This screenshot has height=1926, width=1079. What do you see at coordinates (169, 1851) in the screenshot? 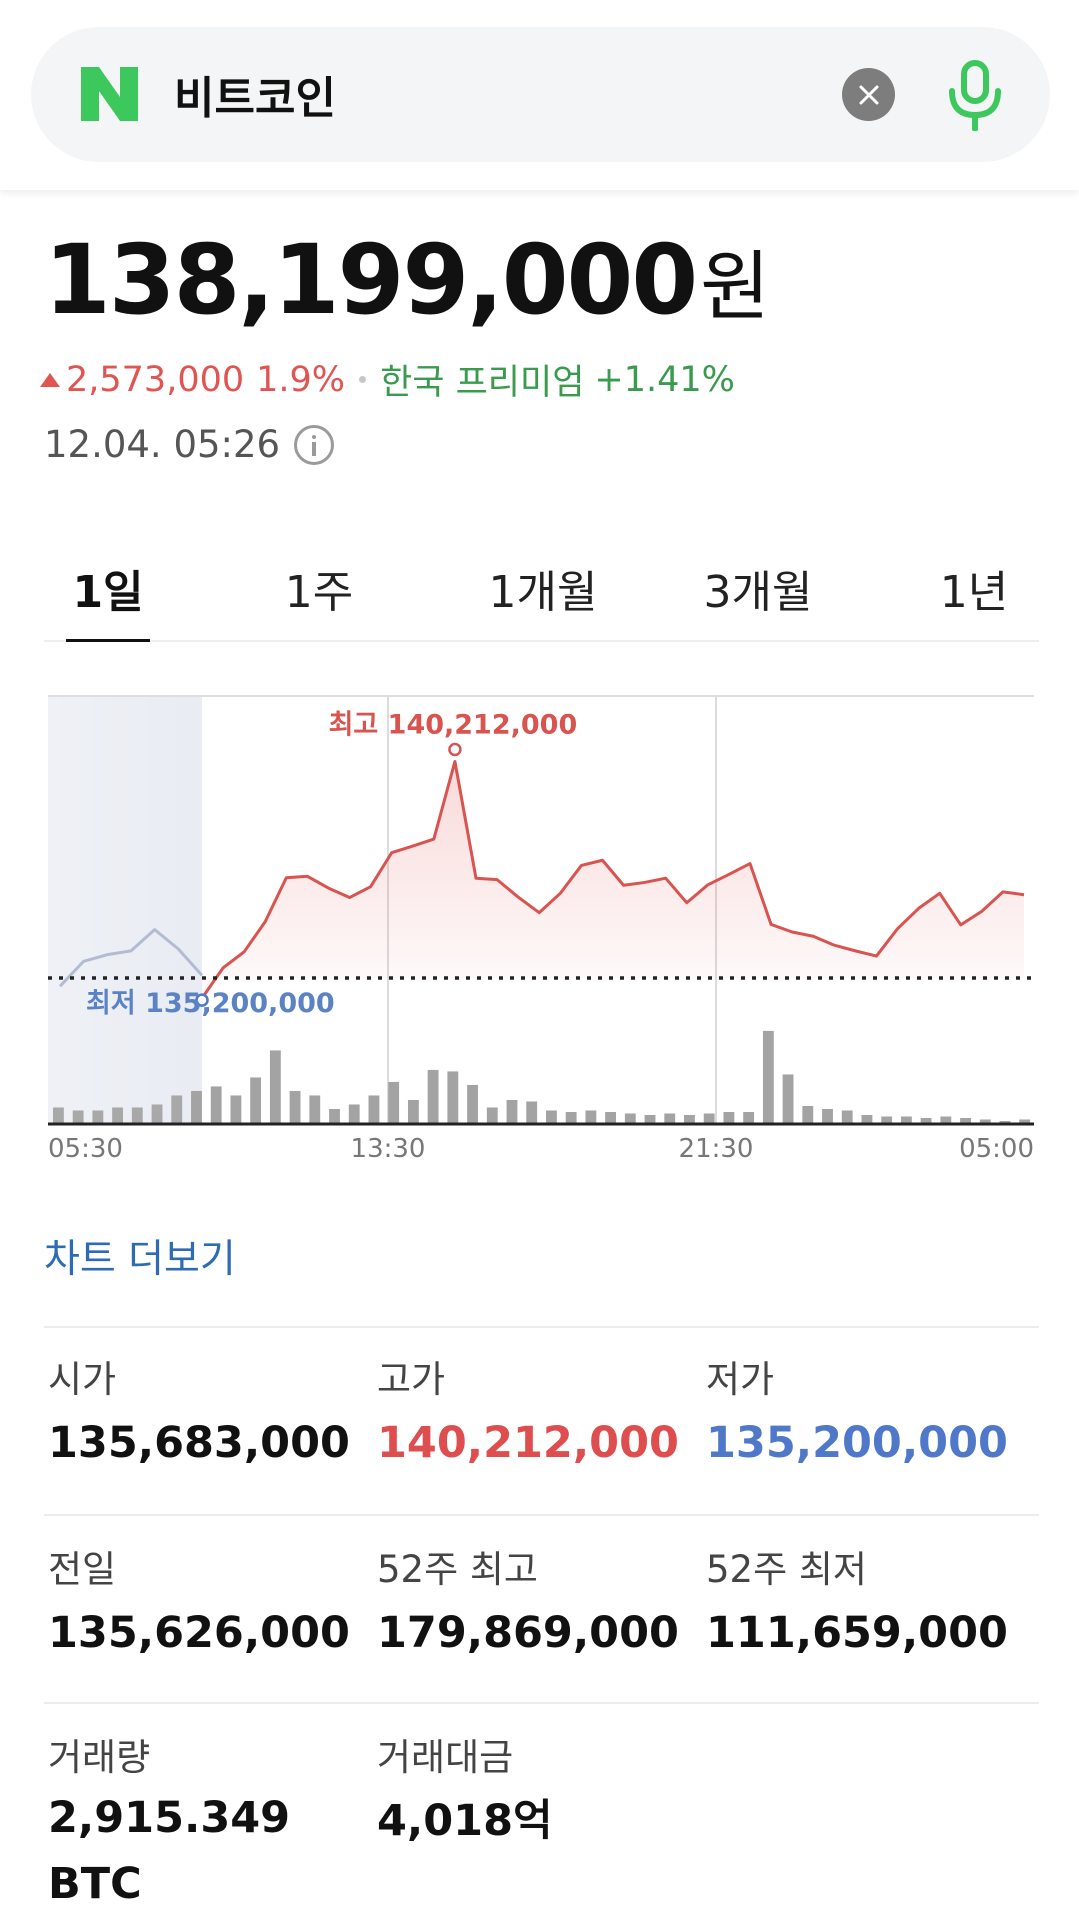
I see `stat-value: 2,915.349 BTC` at bounding box center [169, 1851].